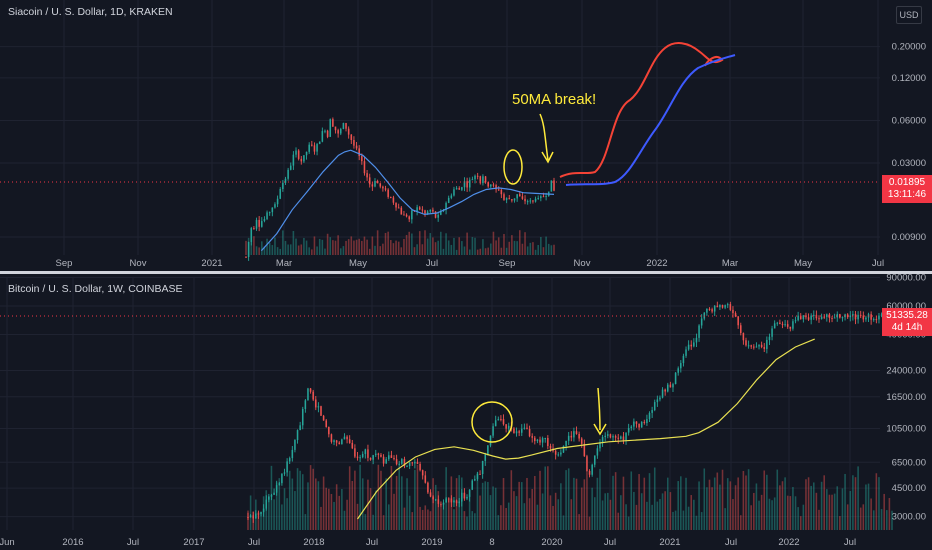 Image resolution: width=932 pixels, height=550 pixels. I want to click on siacoin-last-price-tag: 0.01895 13:11:46, so click(907, 189).